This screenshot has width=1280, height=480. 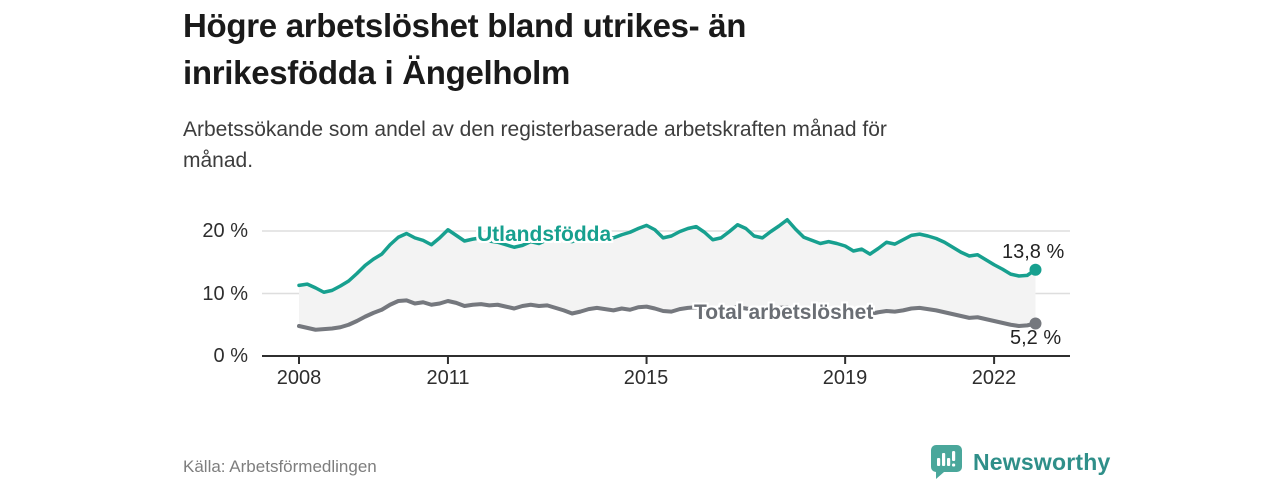 What do you see at coordinates (544, 234) in the screenshot?
I see `series-label-utlandsfodda: Utlandsfödda` at bounding box center [544, 234].